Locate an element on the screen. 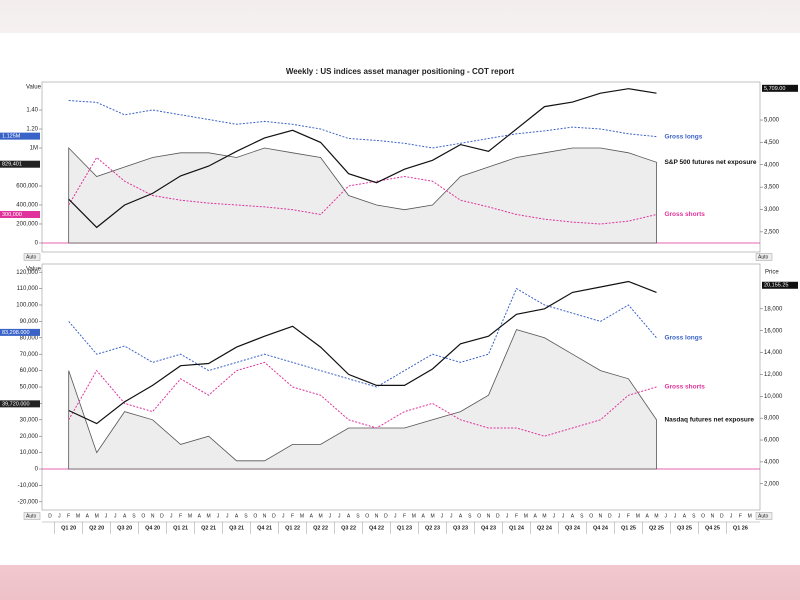  y-tick-label: 50,000 is located at coordinates (29, 388).